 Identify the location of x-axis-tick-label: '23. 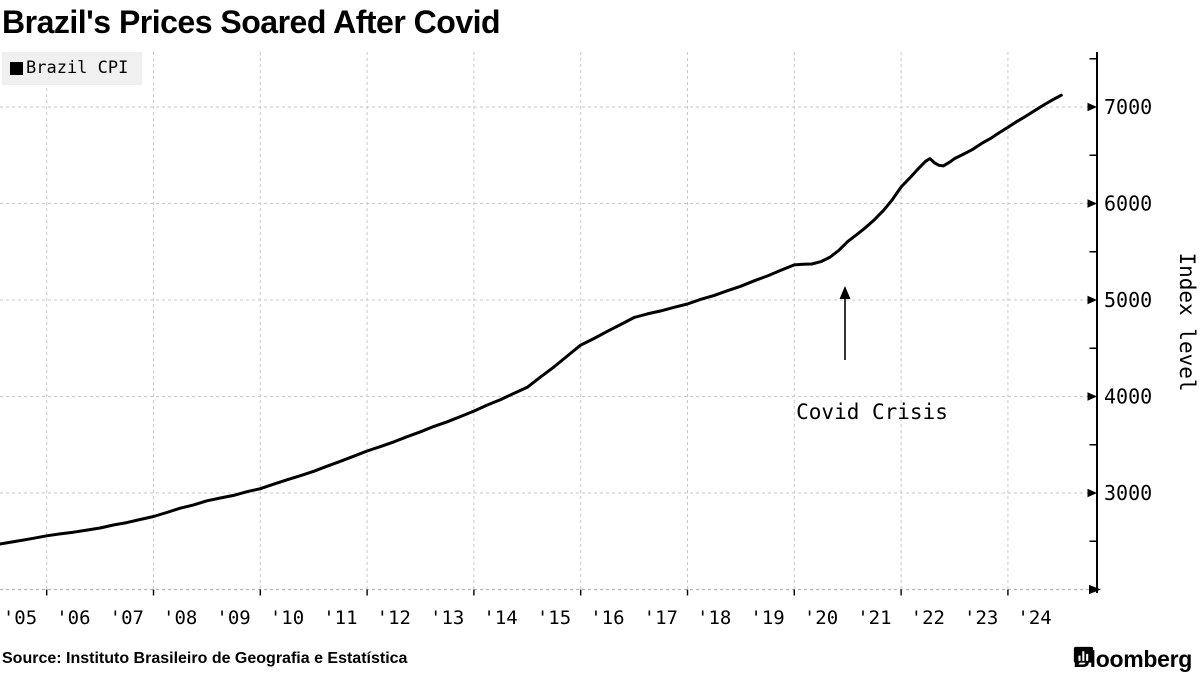
(981, 618).